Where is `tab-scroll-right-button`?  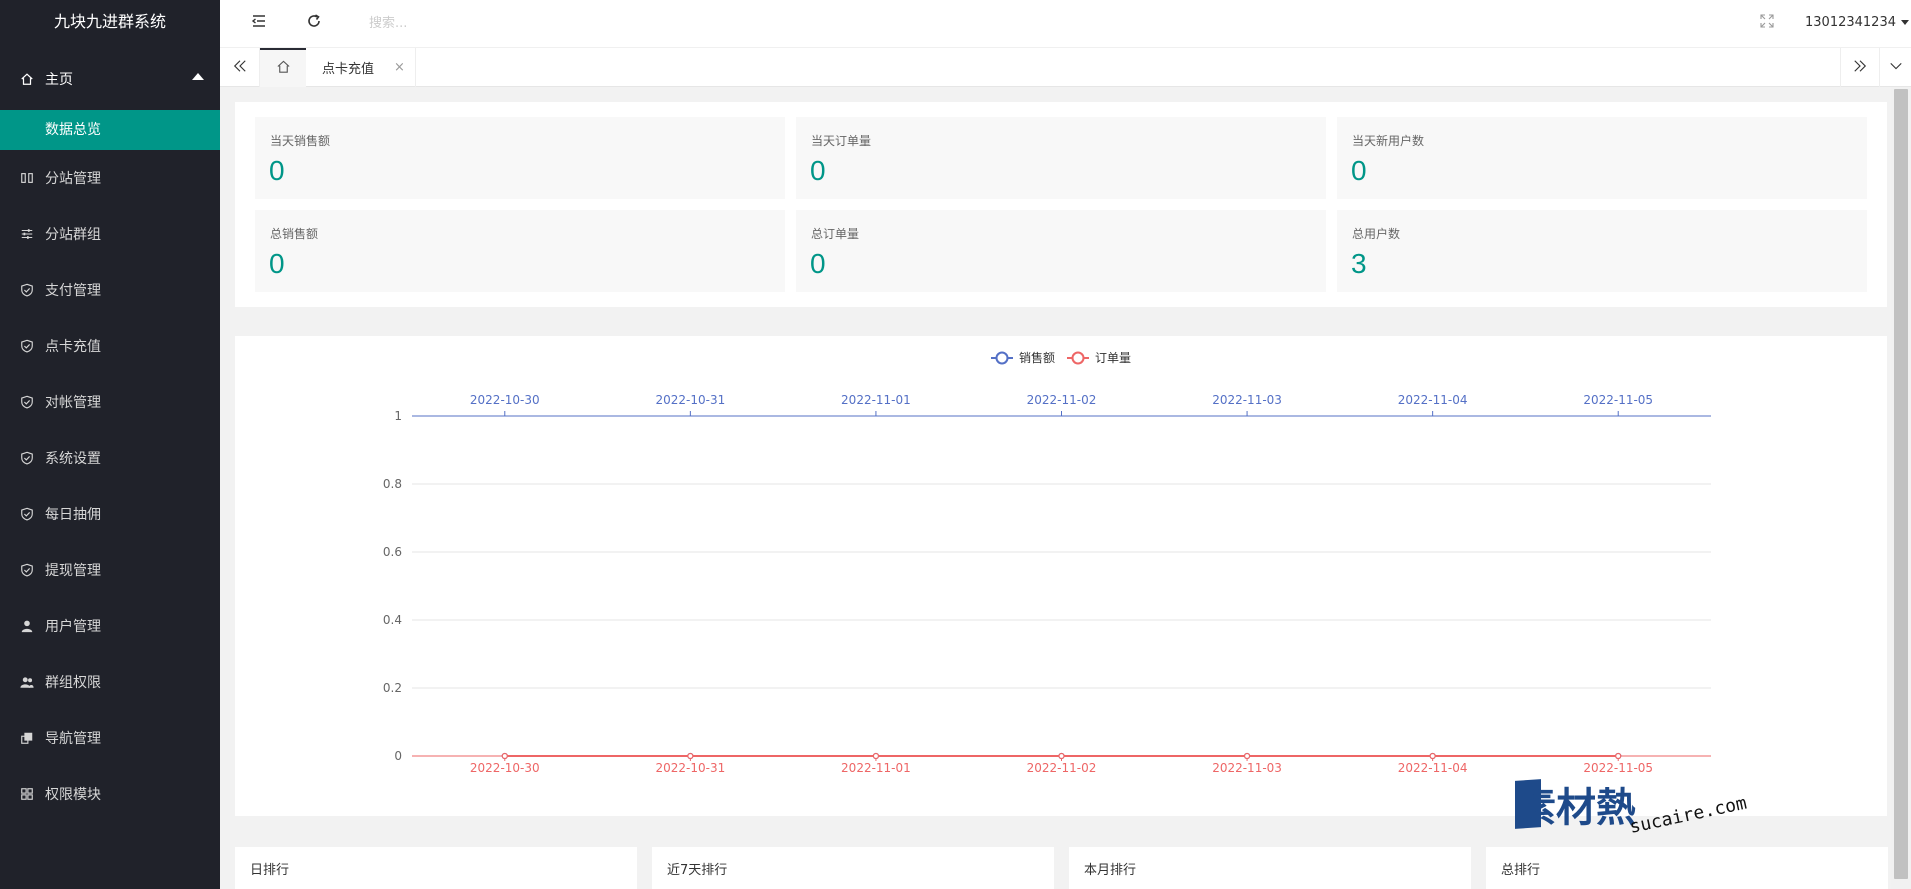 tab-scroll-right-button is located at coordinates (1860, 67).